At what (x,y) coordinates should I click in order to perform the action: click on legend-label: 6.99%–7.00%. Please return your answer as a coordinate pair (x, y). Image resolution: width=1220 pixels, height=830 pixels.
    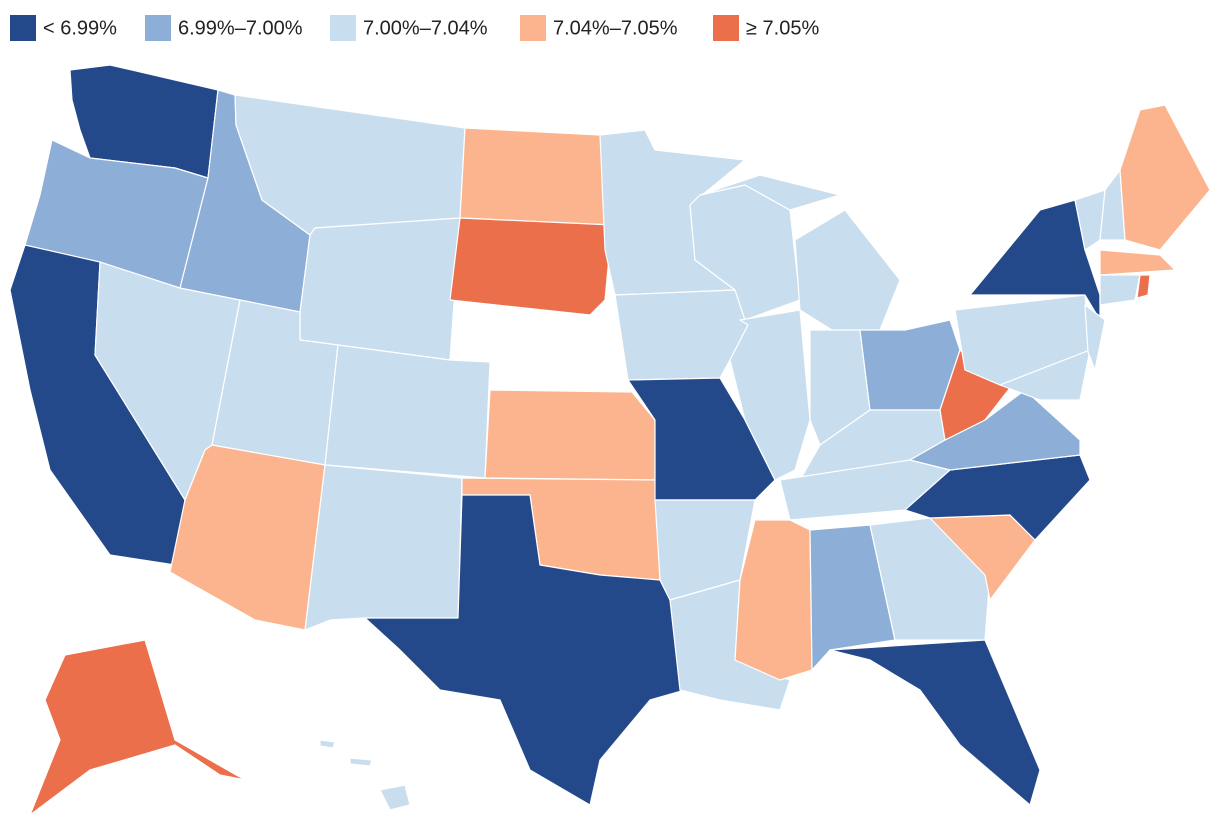
    Looking at the image, I should click on (240, 28).